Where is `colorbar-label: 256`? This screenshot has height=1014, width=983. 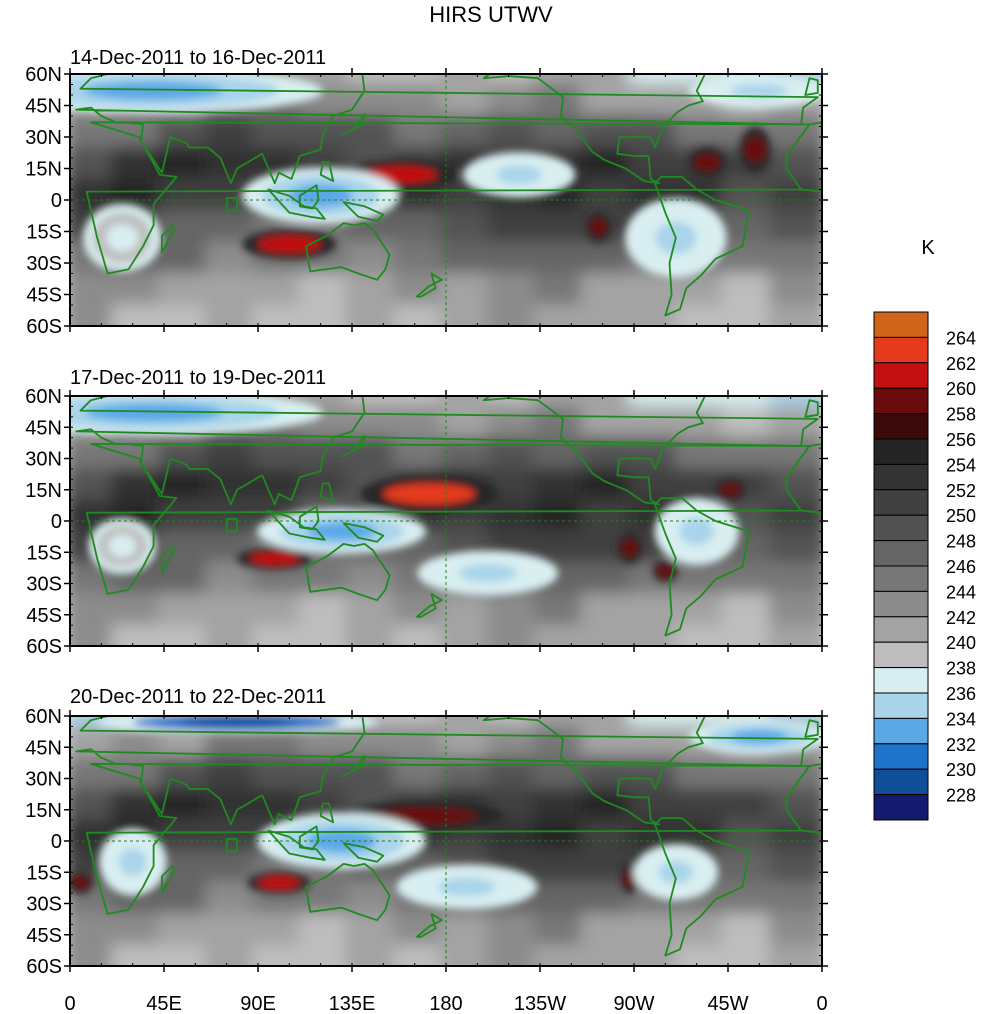 colorbar-label: 256 is located at coordinates (961, 440).